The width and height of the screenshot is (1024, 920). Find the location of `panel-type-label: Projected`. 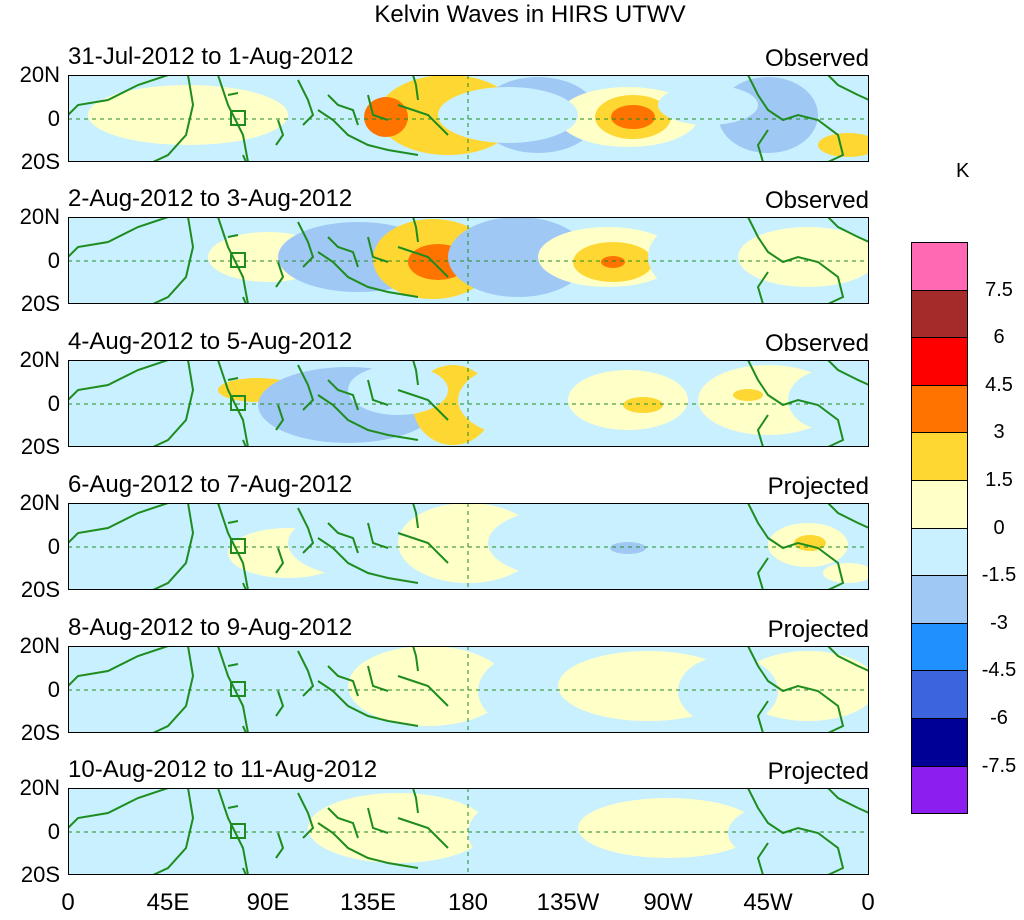

panel-type-label: Projected is located at coordinates (818, 771).